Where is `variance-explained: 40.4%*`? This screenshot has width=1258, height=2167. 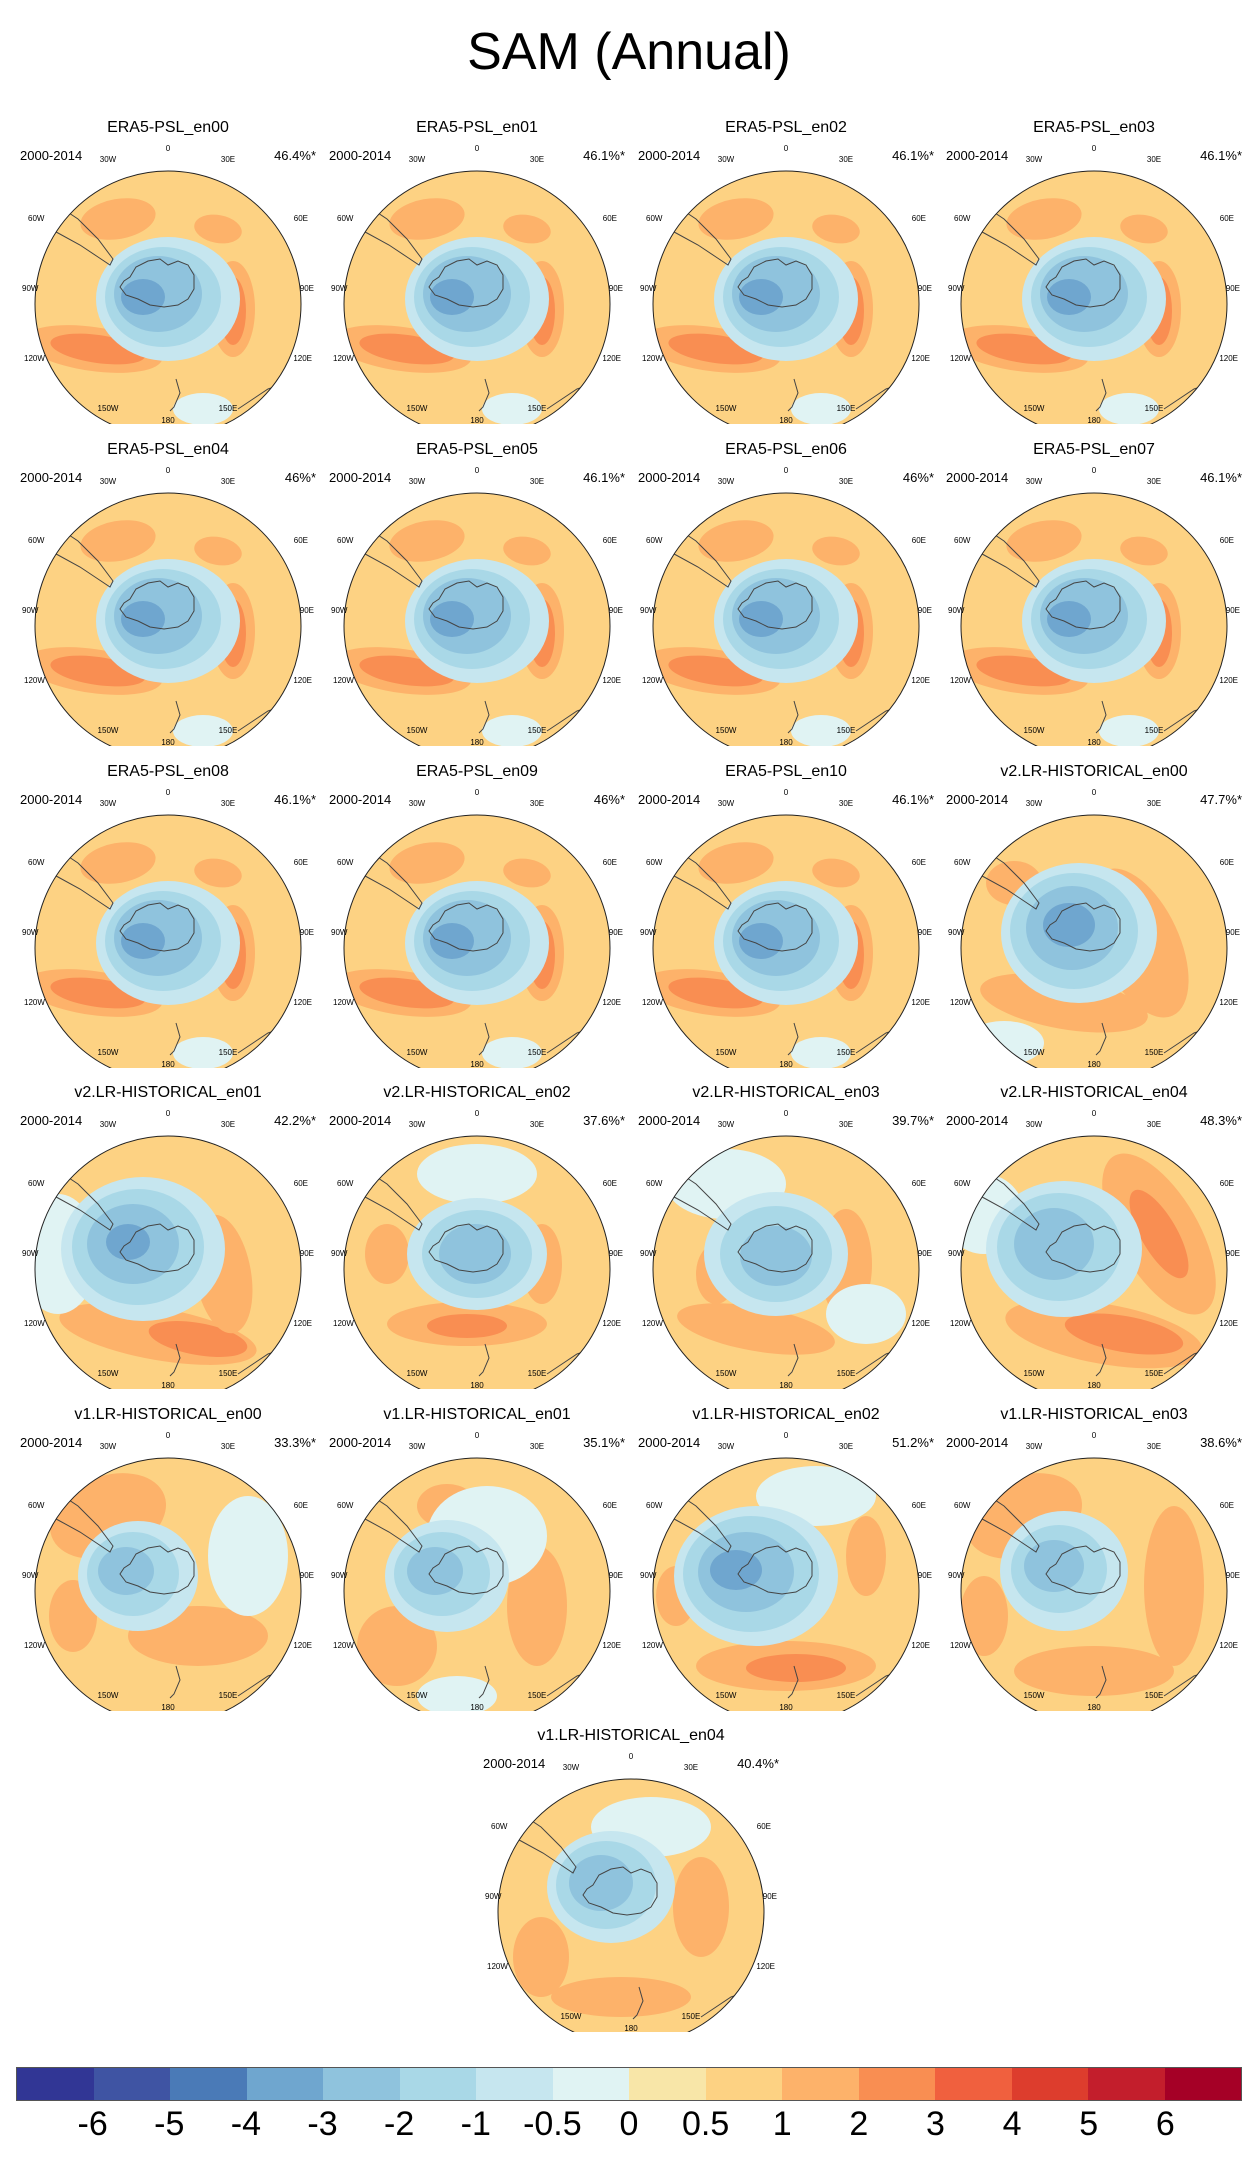 variance-explained: 40.4%* is located at coordinates (758, 1763).